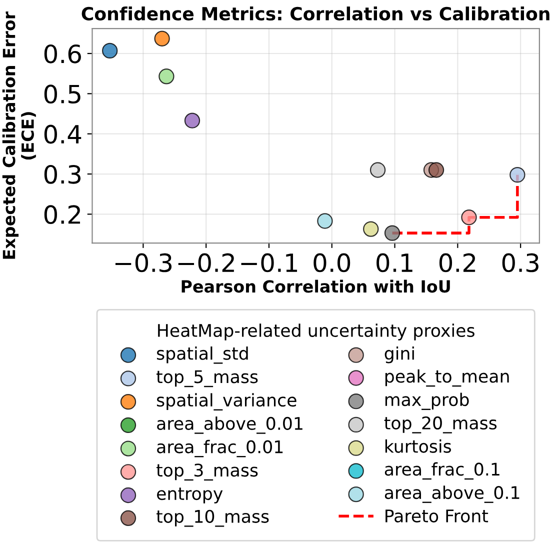 This screenshot has height=550, width=559. Describe the element at coordinates (189, 496) in the screenshot. I see `legend-label: entropy` at that location.